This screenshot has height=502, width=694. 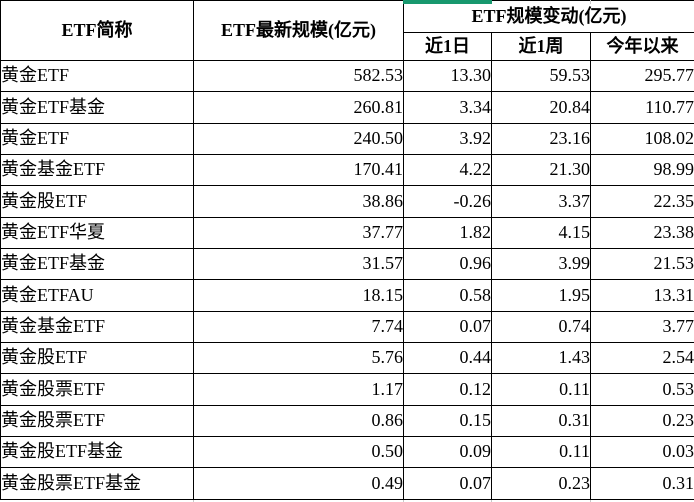 What do you see at coordinates (447, 358) in the screenshot?
I see `cell-change-1day: 0.44` at bounding box center [447, 358].